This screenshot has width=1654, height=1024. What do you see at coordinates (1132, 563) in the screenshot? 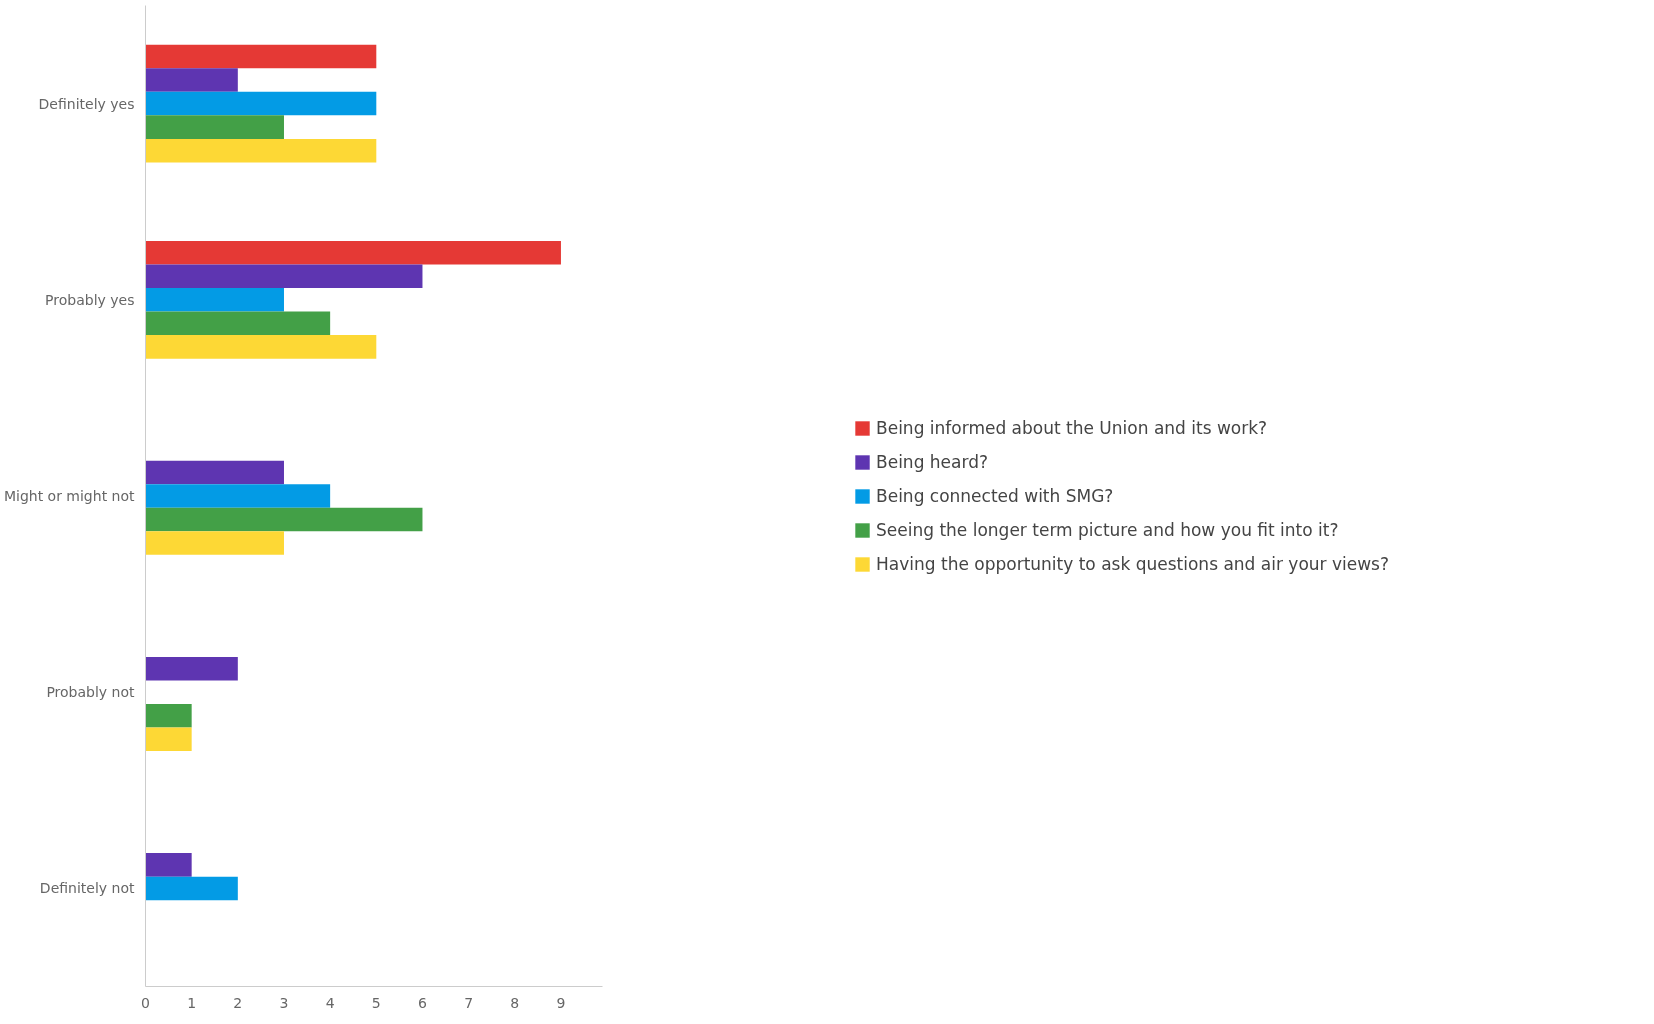
I see `legend-label: Having the opportunity to ask questions and air your views?` at bounding box center [1132, 563].